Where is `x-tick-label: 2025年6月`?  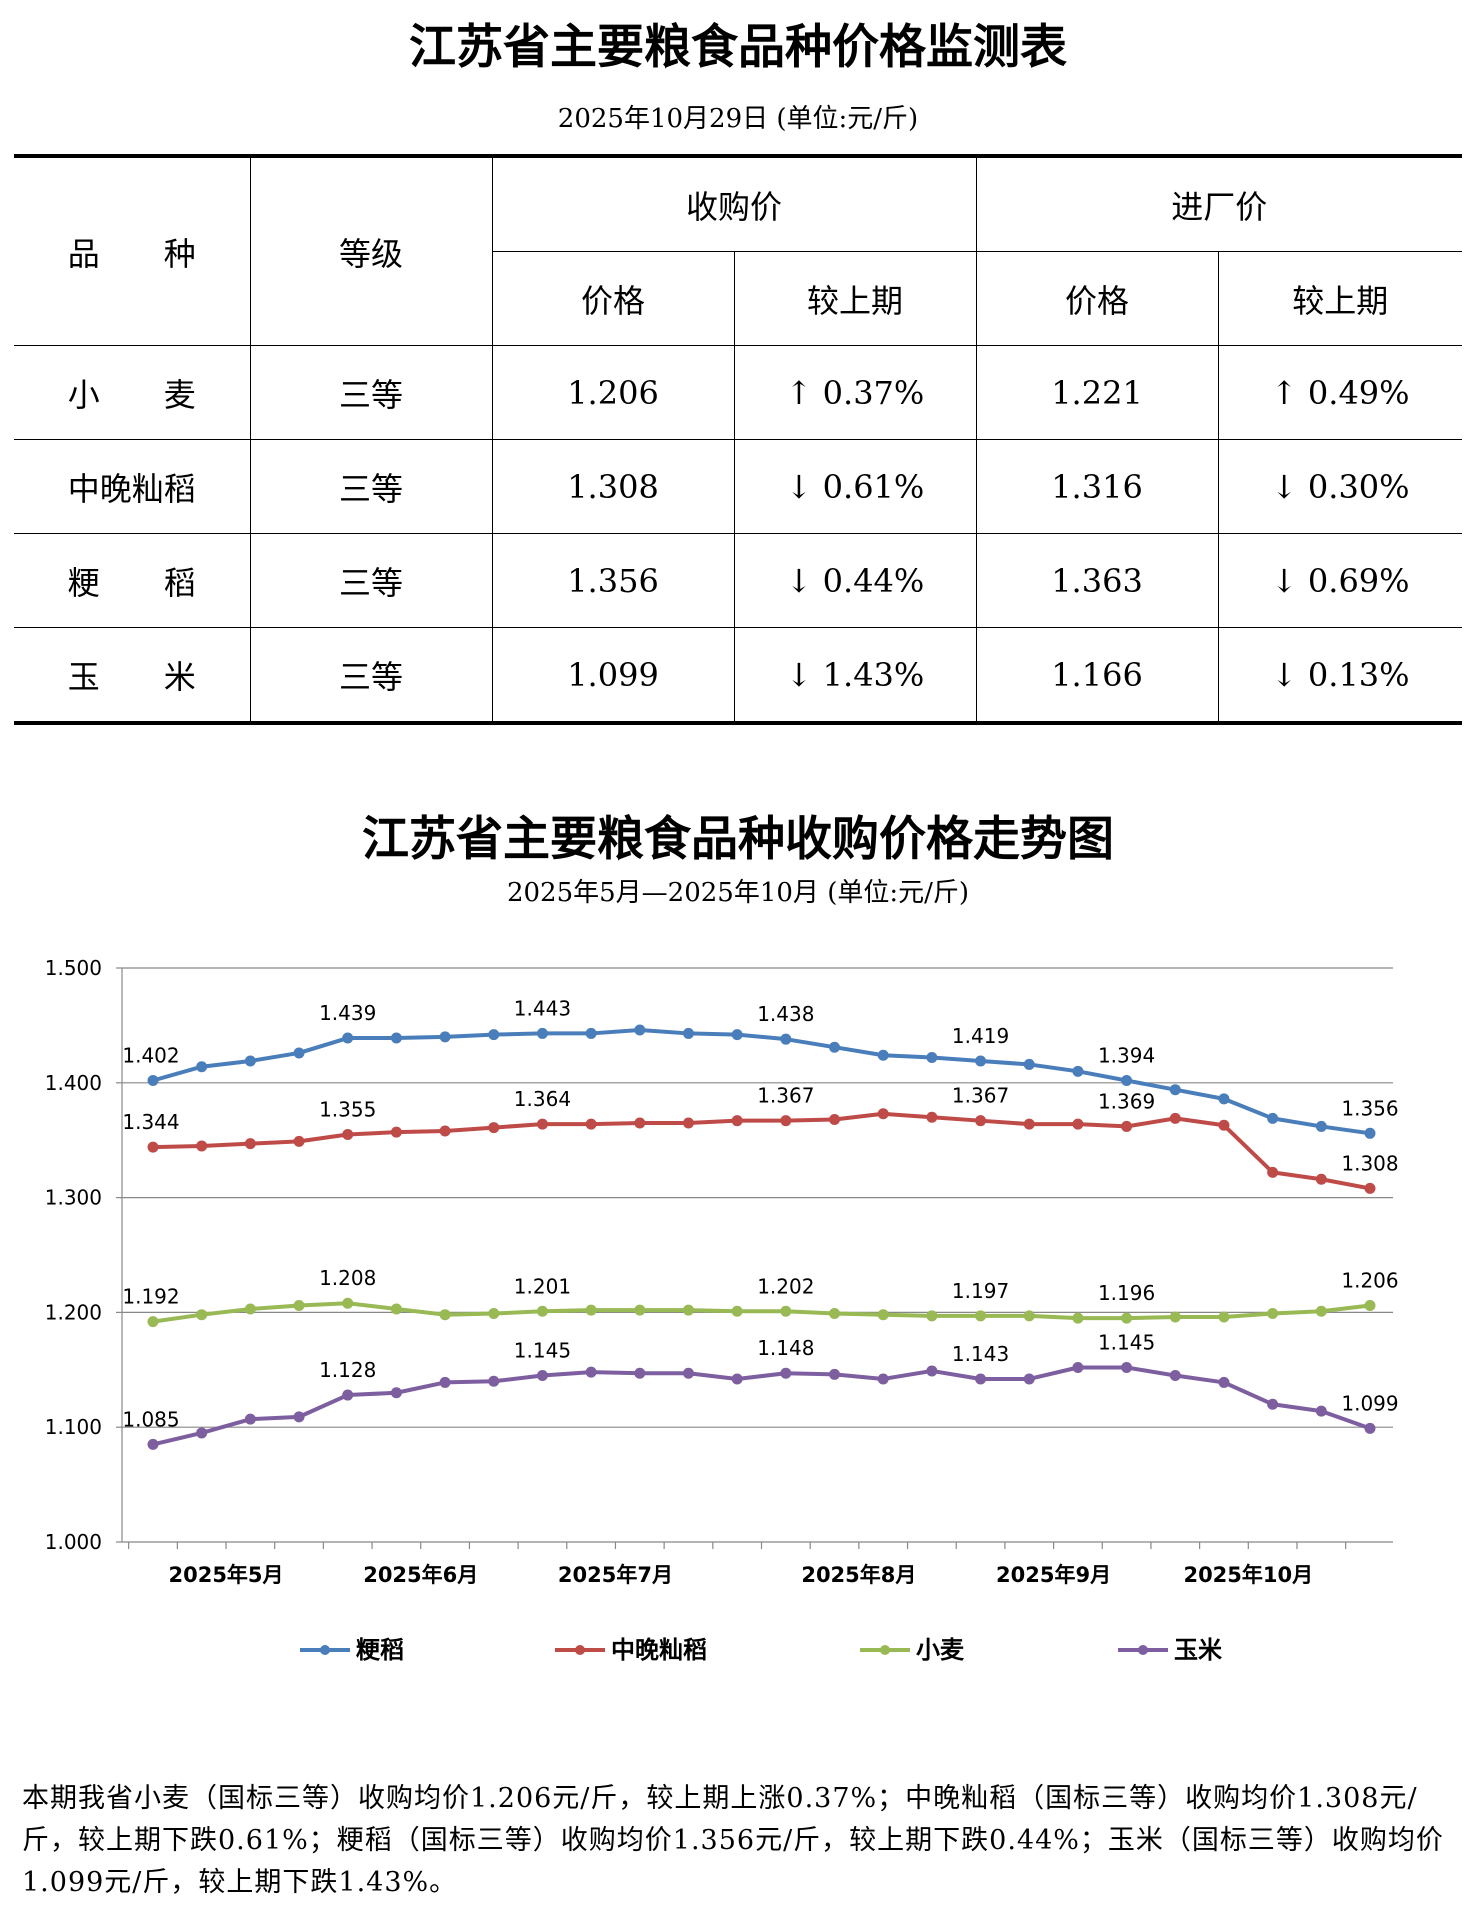
x-tick-label: 2025年6月 is located at coordinates (420, 1575).